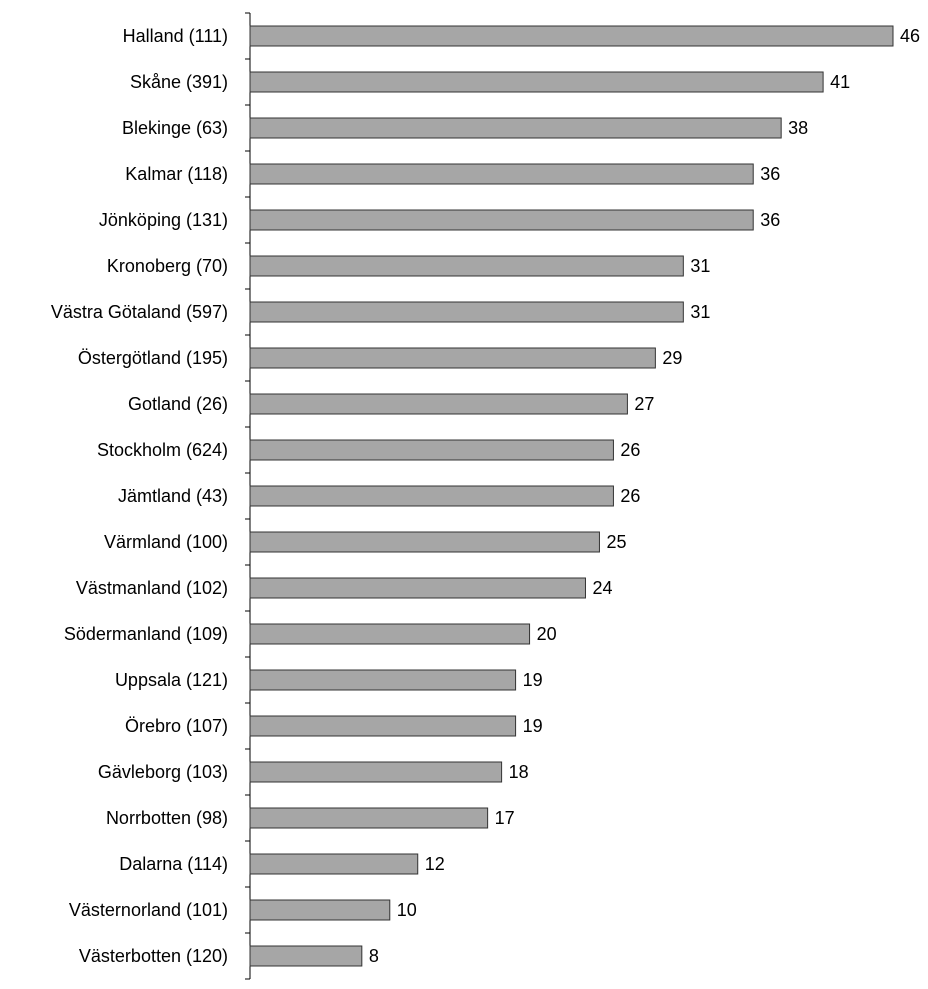 This screenshot has height=989, width=928. Describe the element at coordinates (547, 634) in the screenshot. I see `data-label: 20` at that location.